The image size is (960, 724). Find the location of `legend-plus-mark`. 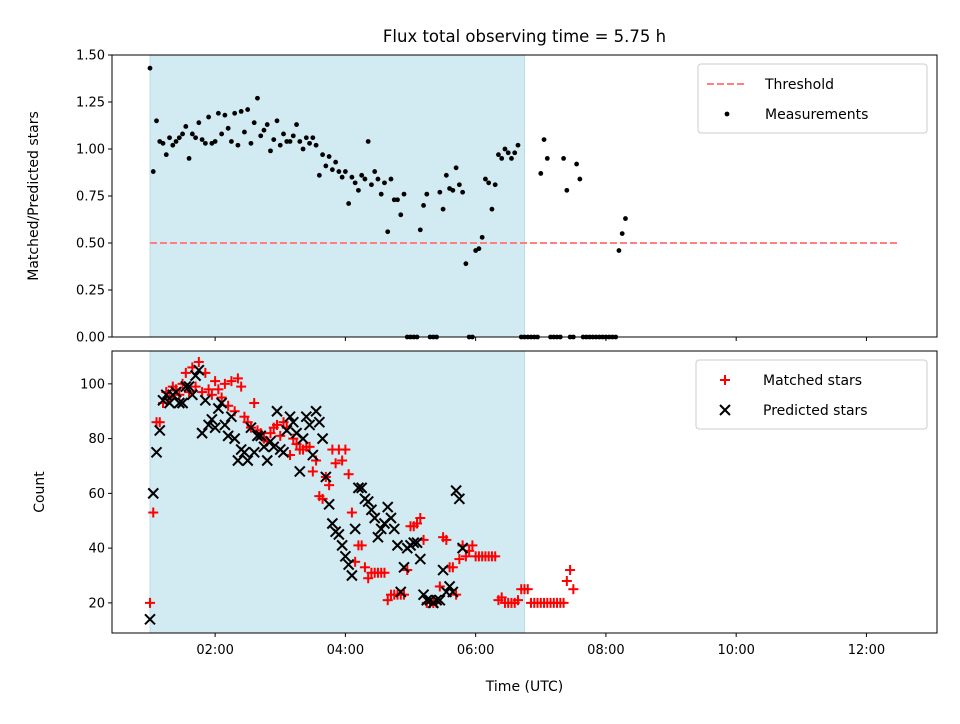

legend-plus-mark is located at coordinates (725, 380).